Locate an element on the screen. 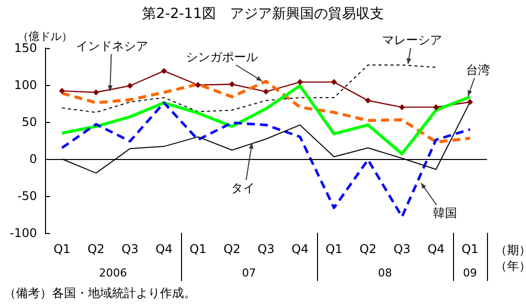 The image size is (526, 306). y-tick-label: 150 is located at coordinates (25, 48).